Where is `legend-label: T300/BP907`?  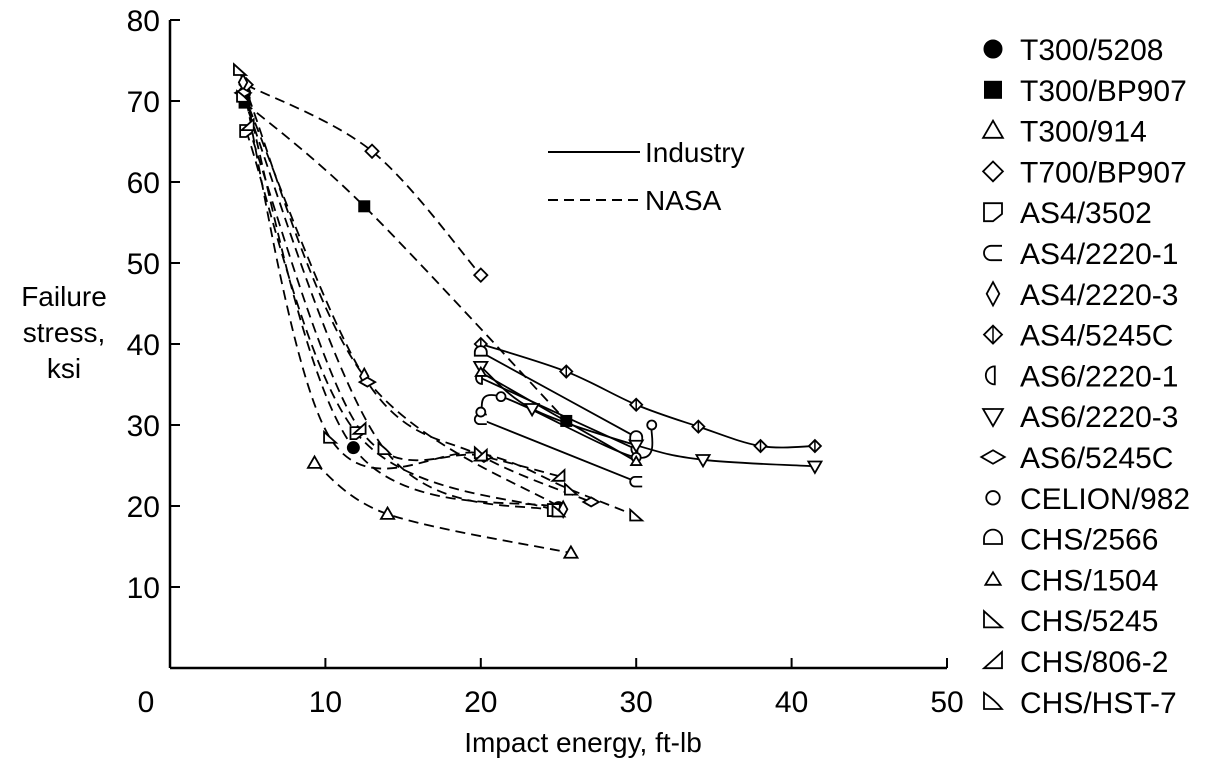 legend-label: T300/BP907 is located at coordinates (1103, 91).